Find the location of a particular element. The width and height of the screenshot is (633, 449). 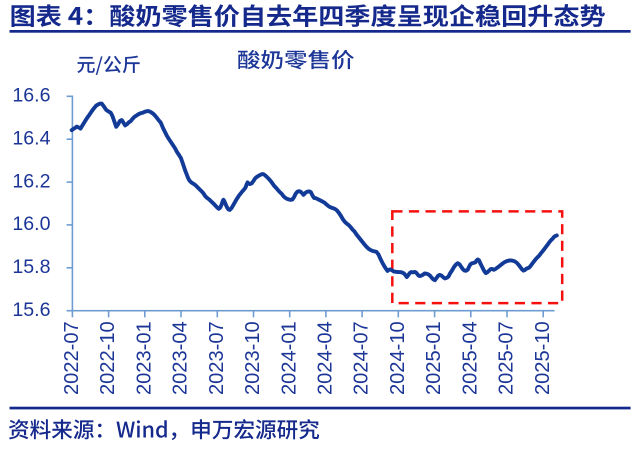

svg-text: 2024-04 is located at coordinates (326, 358).